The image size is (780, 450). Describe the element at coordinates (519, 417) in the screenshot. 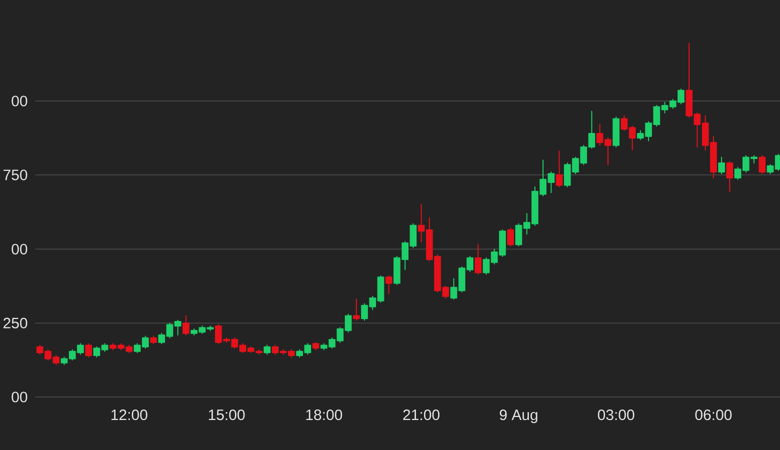

I see `x-tick-label: 9 Aug` at that location.